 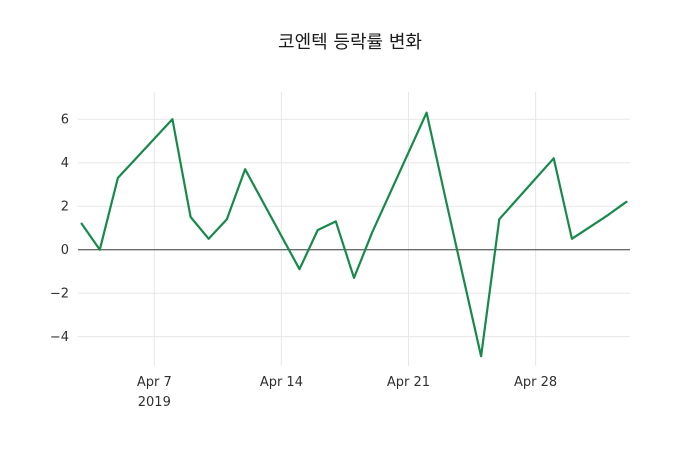 I want to click on x-axis-tick-label: Apr 14, so click(x=281, y=382).